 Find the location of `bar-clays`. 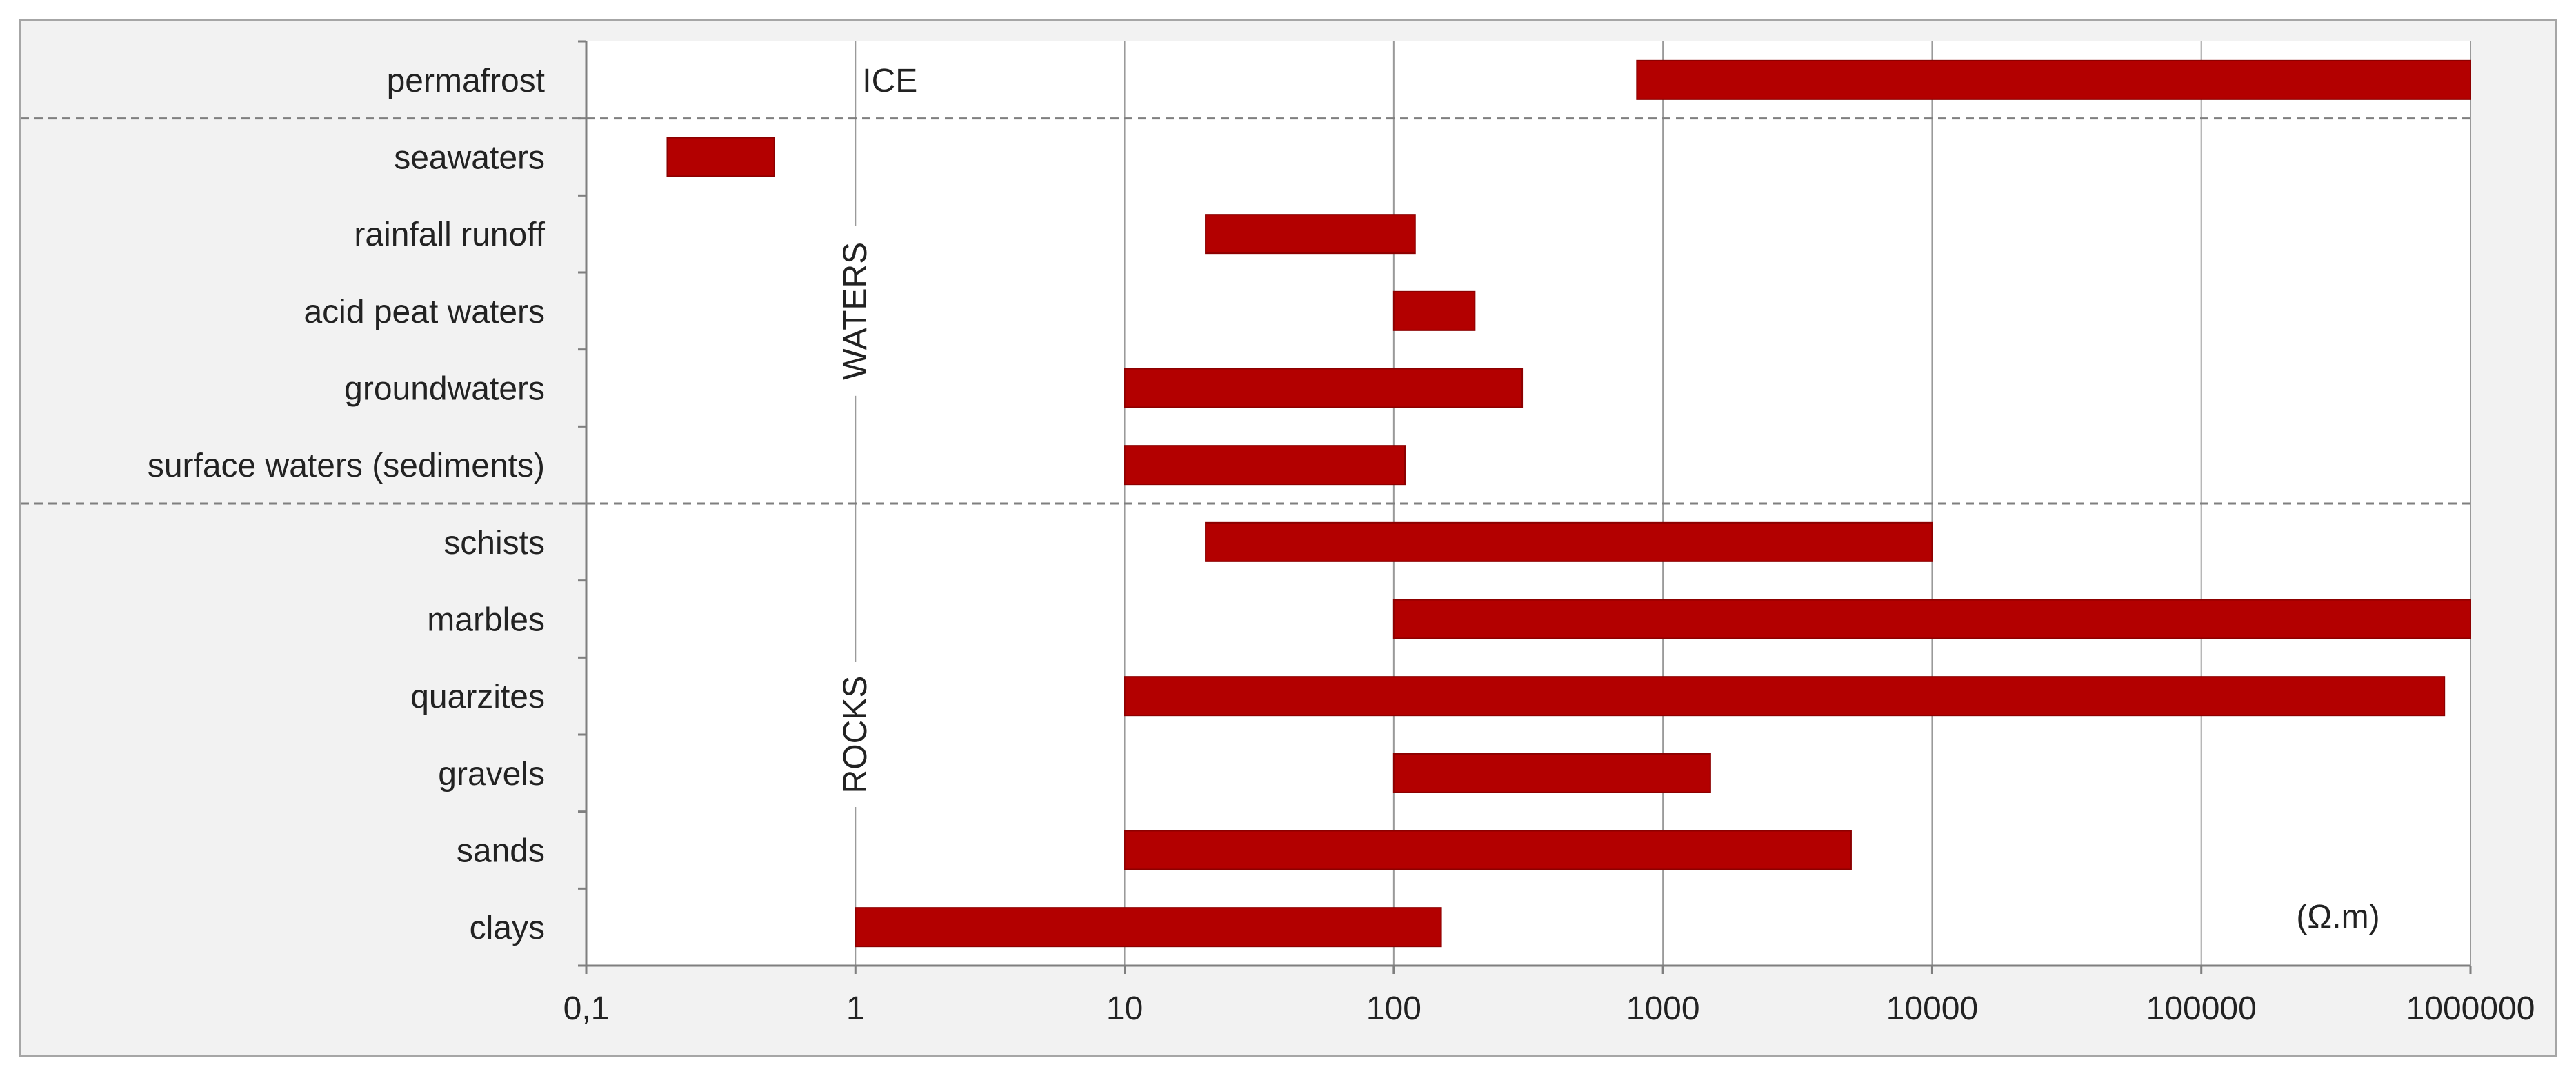

bar-clays is located at coordinates (1148, 927).